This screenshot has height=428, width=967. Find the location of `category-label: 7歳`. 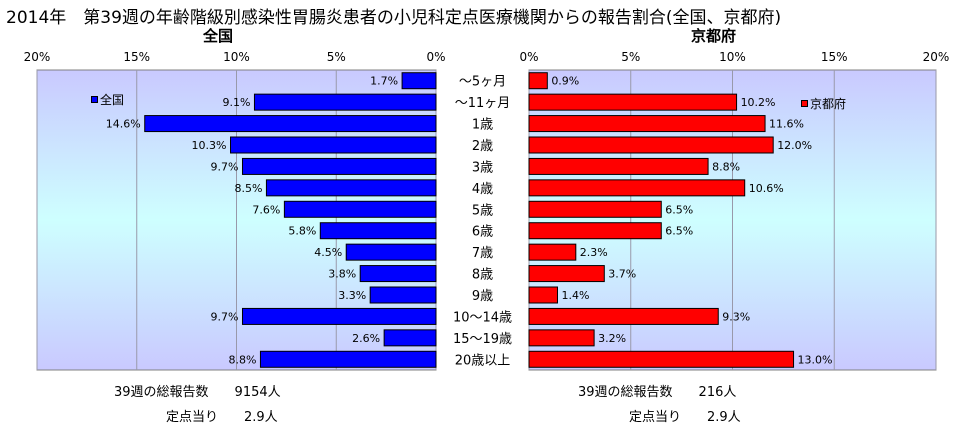

category-label: 7歳 is located at coordinates (482, 253).